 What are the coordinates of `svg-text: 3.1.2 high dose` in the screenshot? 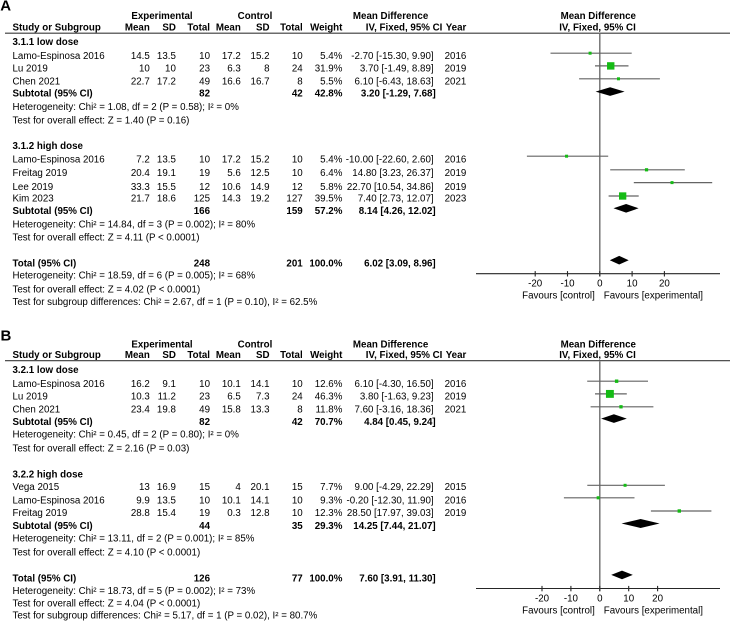 It's located at (48, 146).